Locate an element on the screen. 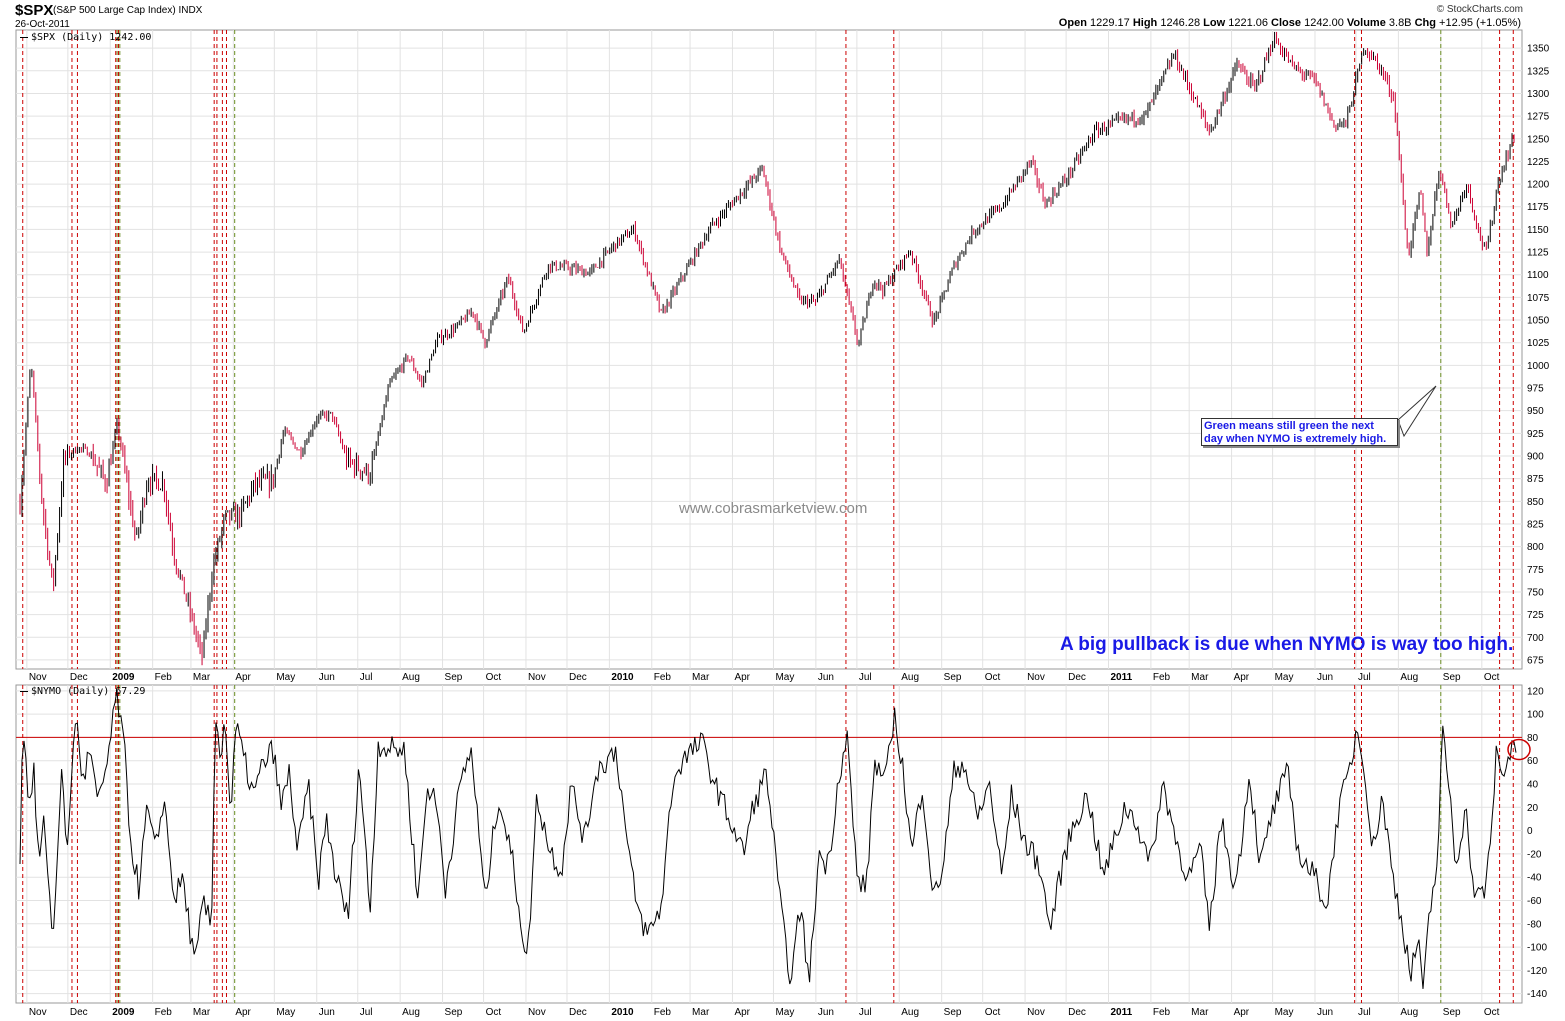 This screenshot has height=1021, width=1565. spx-x-tick-label: Oct is located at coordinates (993, 677).